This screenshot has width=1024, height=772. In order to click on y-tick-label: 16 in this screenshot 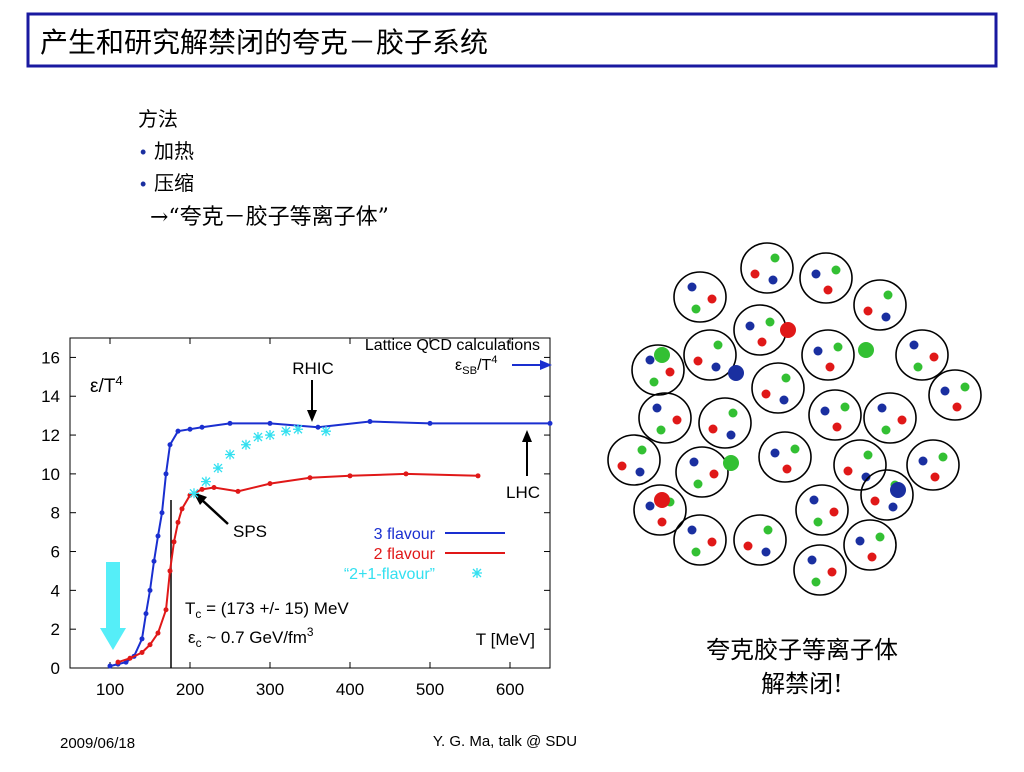, I will do `click(50, 357)`.